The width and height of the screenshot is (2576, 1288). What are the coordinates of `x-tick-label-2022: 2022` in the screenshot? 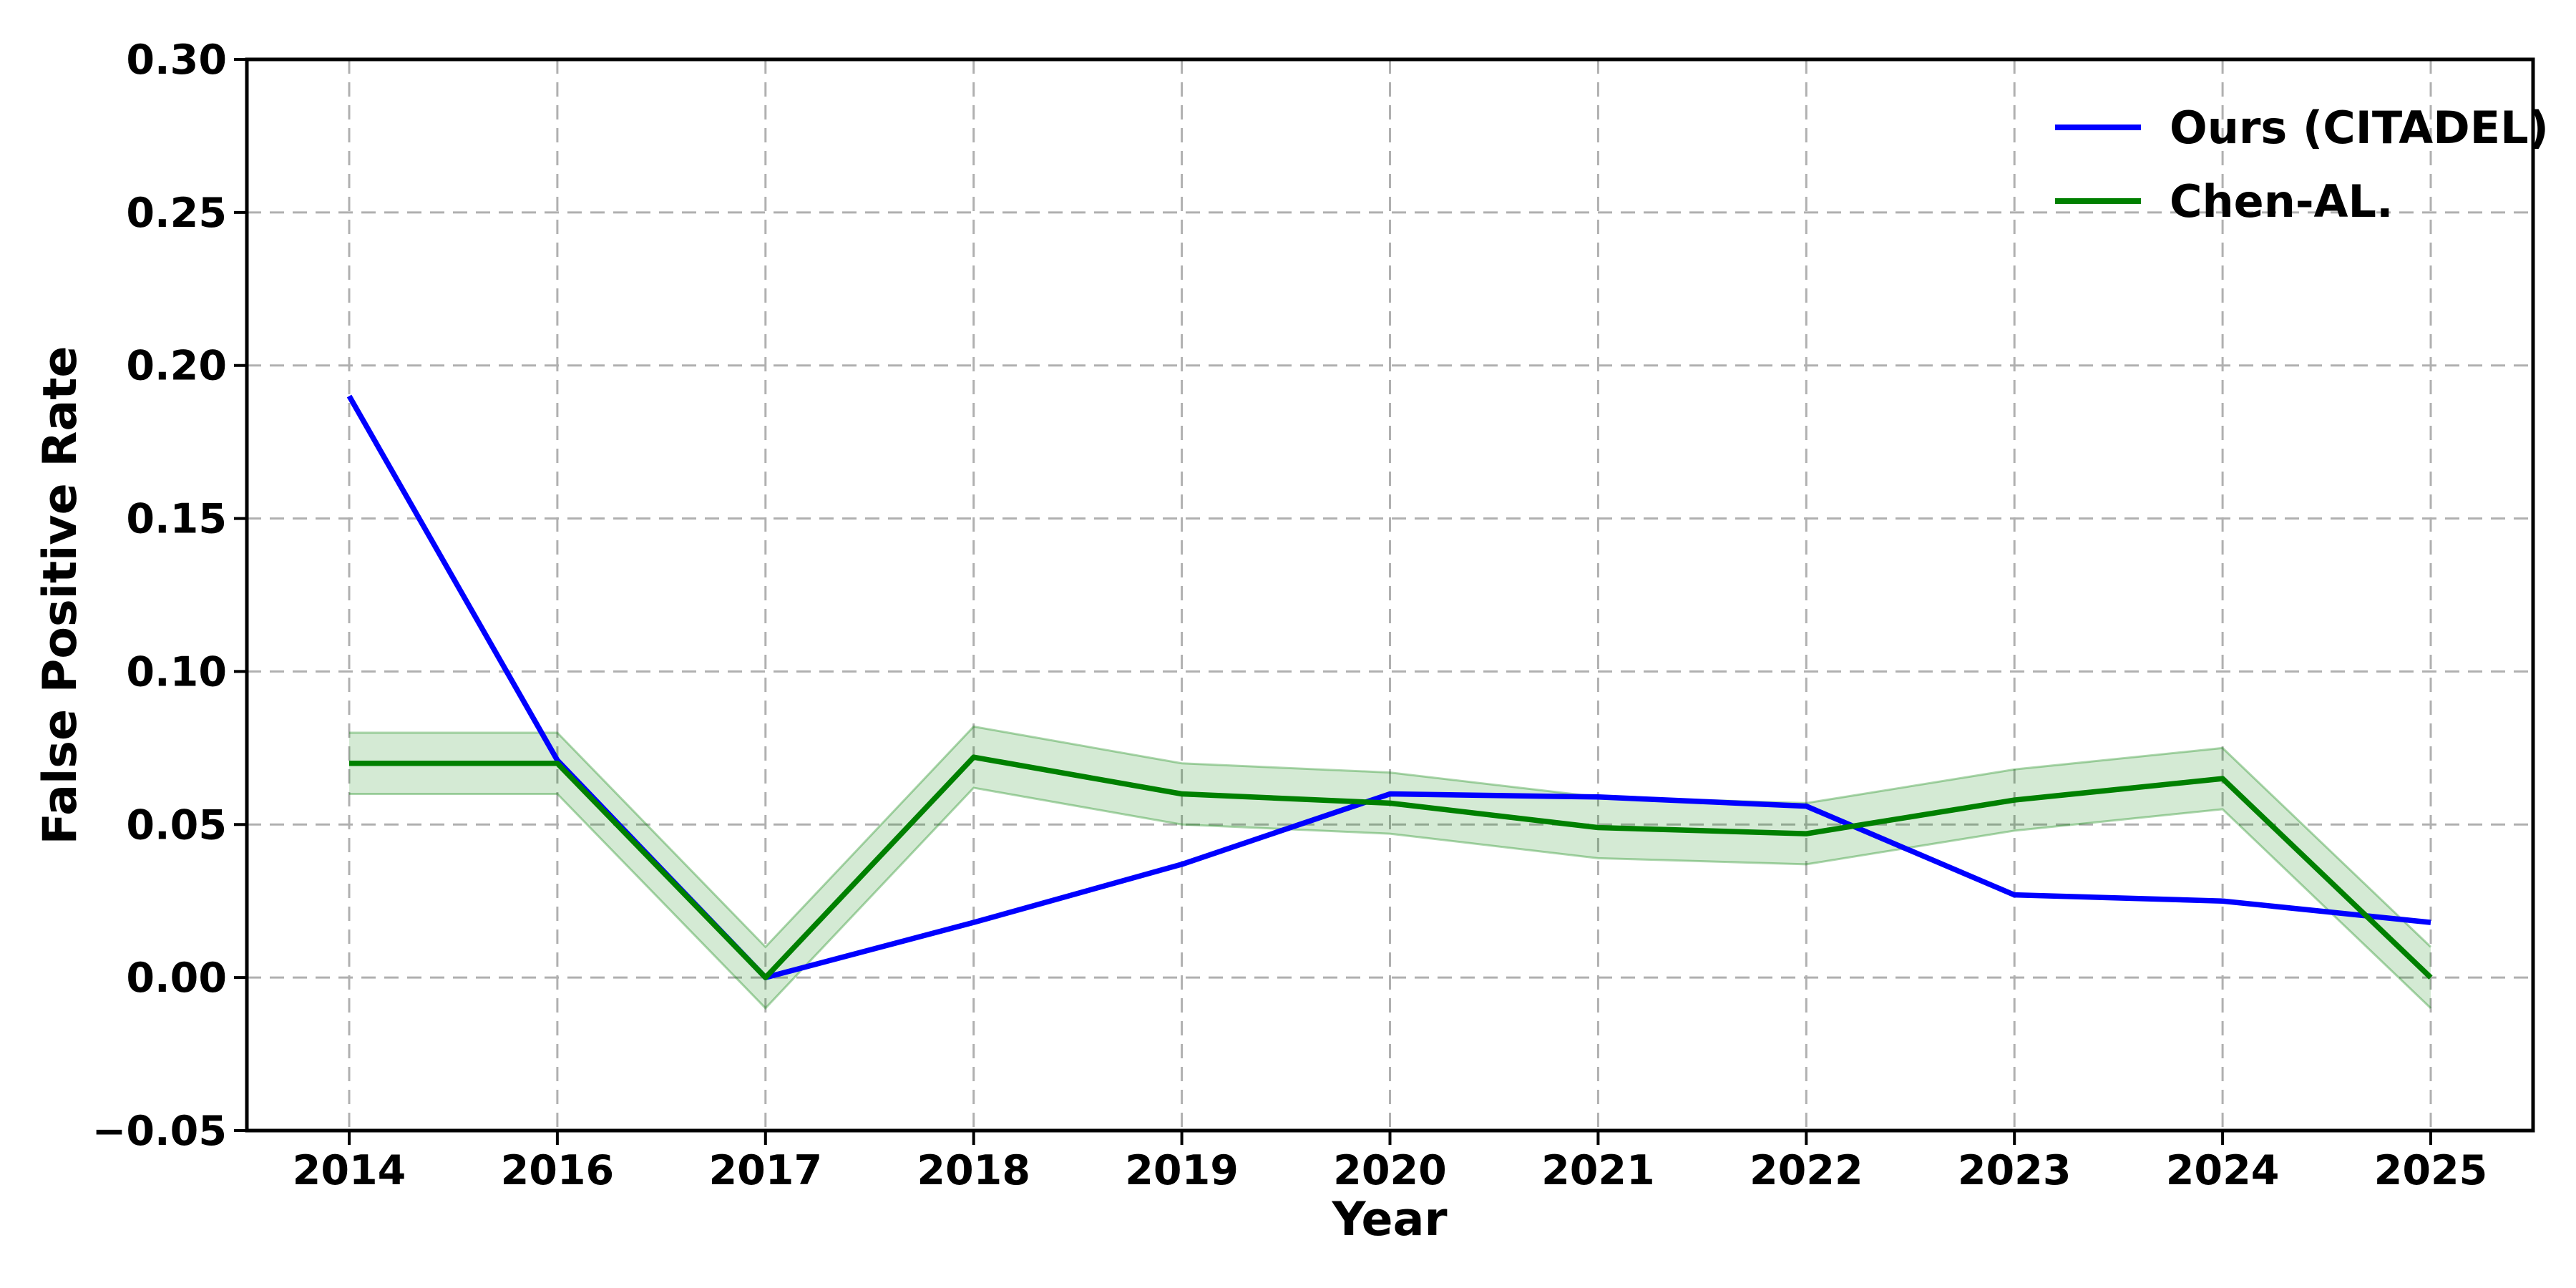 It's located at (1806, 1170).